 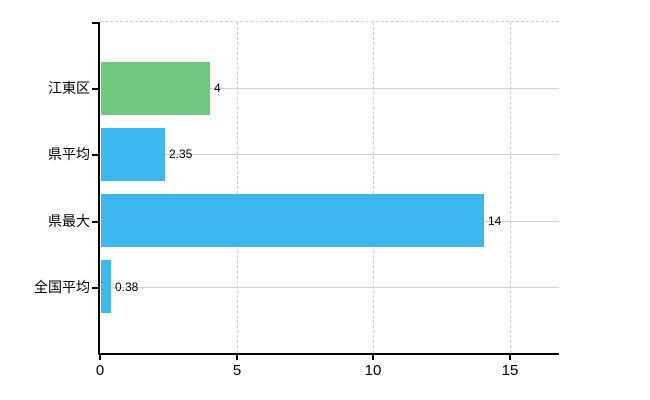 I want to click on category-label: 江東区, so click(x=69, y=88).